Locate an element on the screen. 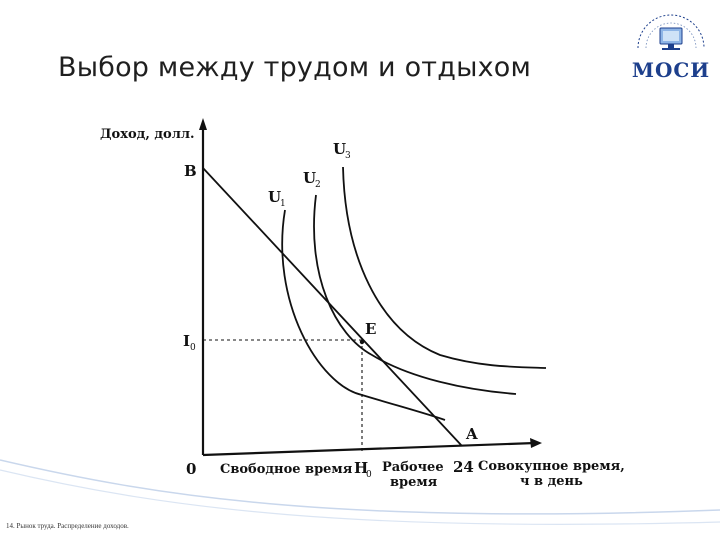  x-axis-label-line1: Совокупное время, is located at coordinates (551, 466).